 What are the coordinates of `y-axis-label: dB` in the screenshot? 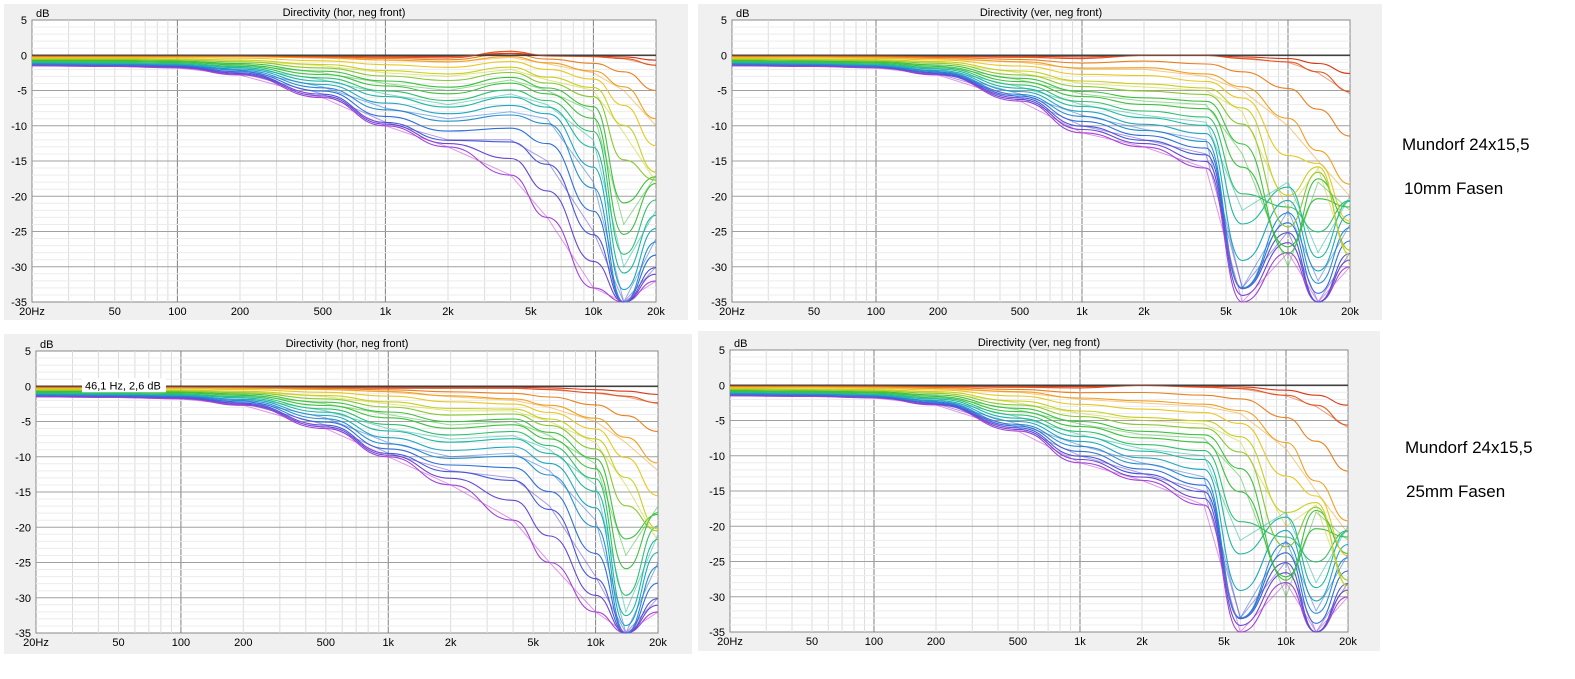 It's located at (46, 345).